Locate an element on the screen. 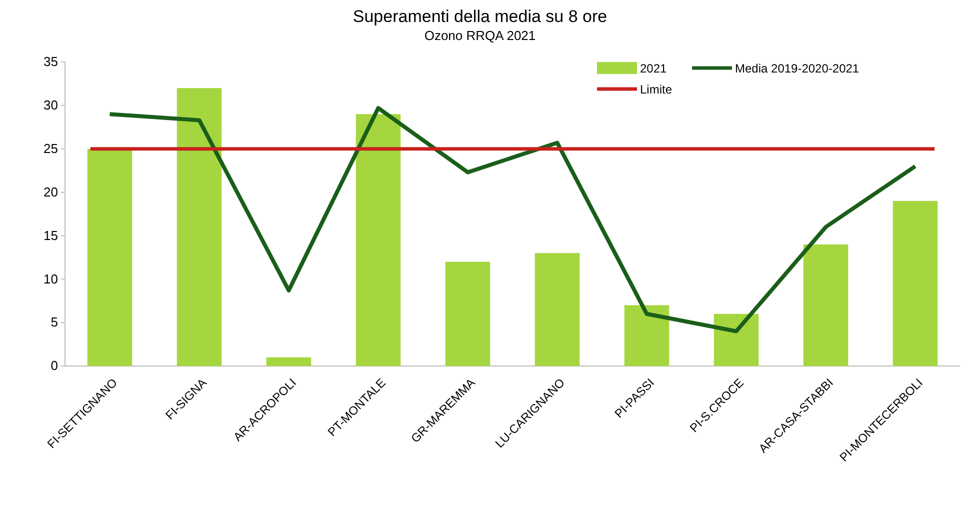 The image size is (976, 505). chart-subtitle: Ozono RRQA 2021 is located at coordinates (480, 35).